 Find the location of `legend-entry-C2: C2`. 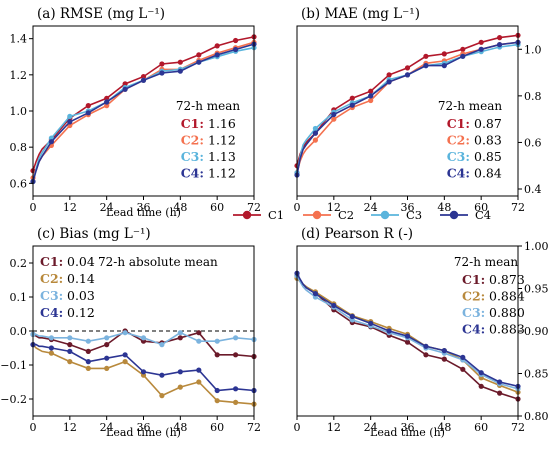

legend-entry-C2: C2 is located at coordinates (328, 215).